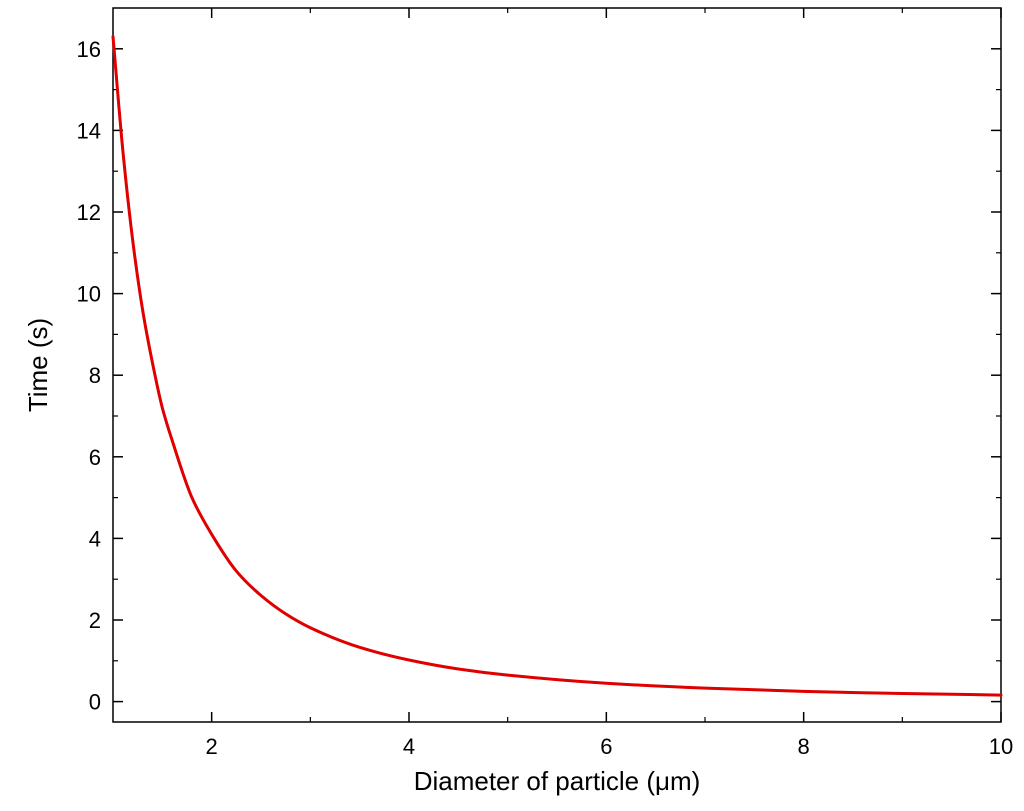  What do you see at coordinates (804, 746) in the screenshot?
I see `x-tick-label: 8` at bounding box center [804, 746].